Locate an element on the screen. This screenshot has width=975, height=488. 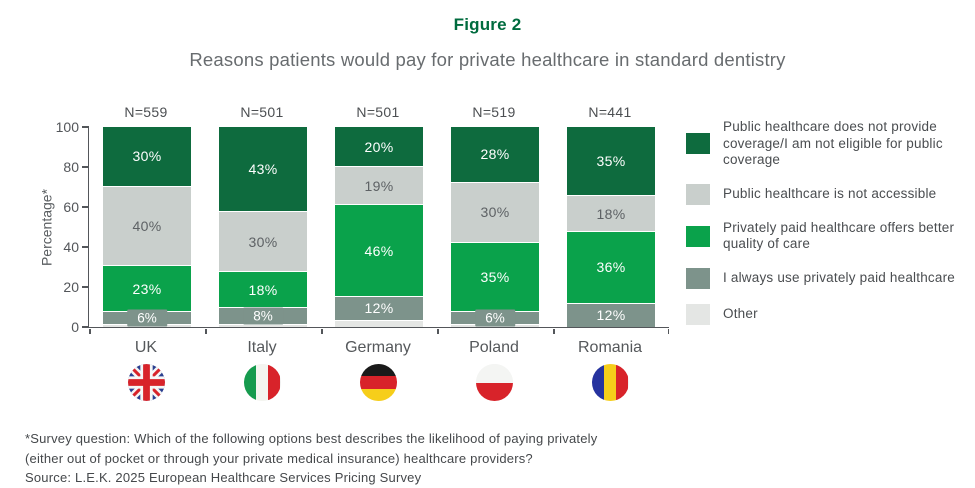
segment-value-label: 20% is located at coordinates (379, 146).